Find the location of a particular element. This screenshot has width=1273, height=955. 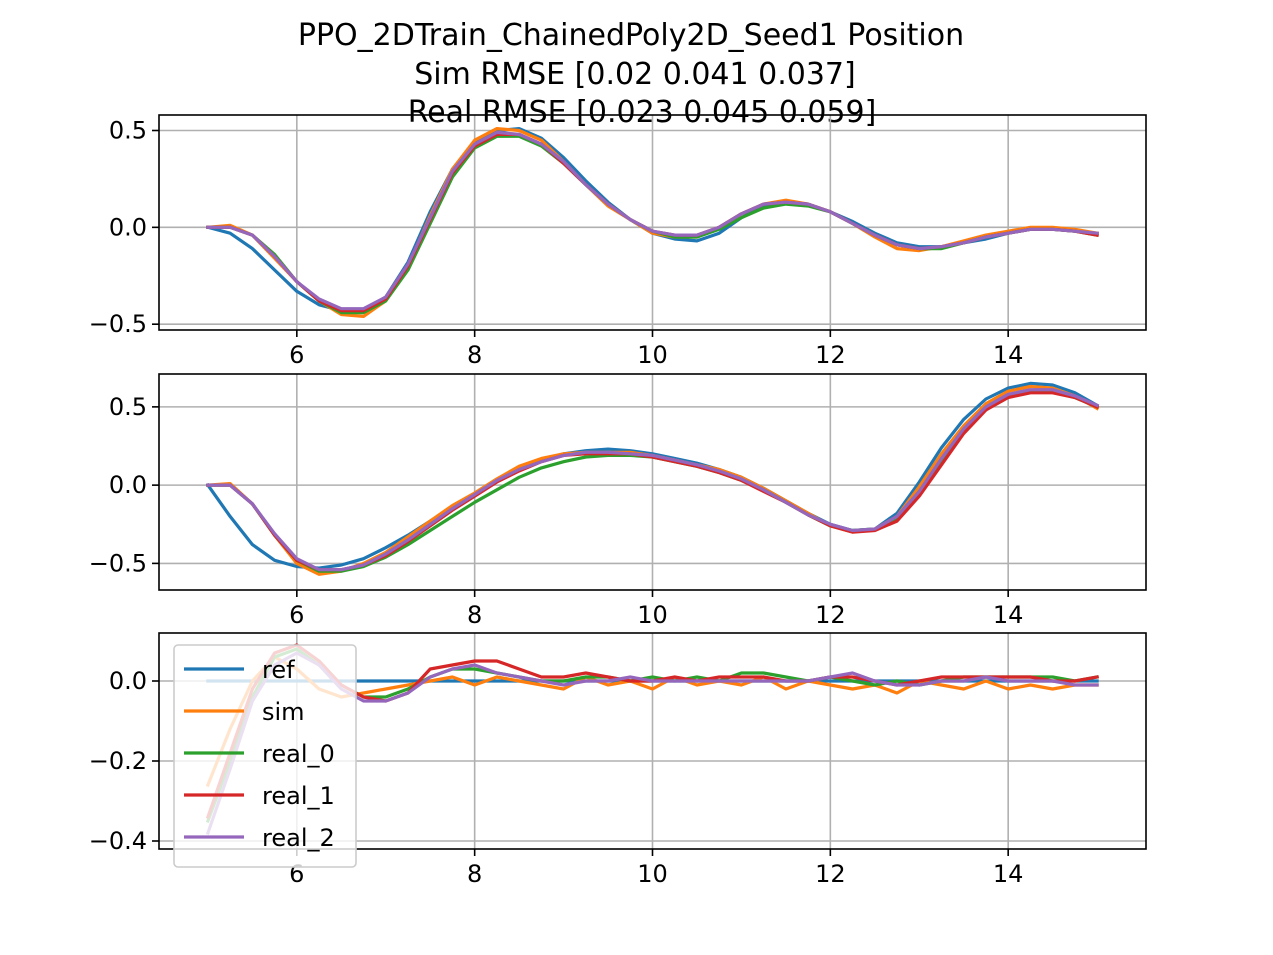

legend-label-ref: ref is located at coordinates (278, 670).